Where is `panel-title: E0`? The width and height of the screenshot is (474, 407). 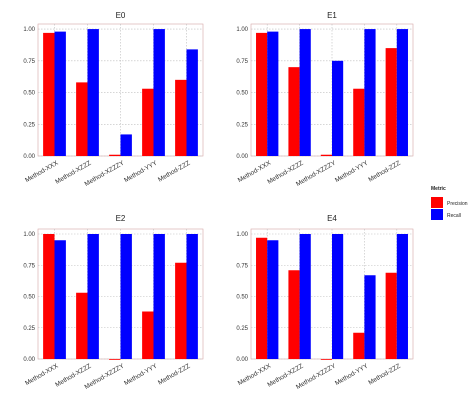
panel-title: E0 is located at coordinates (121, 15).